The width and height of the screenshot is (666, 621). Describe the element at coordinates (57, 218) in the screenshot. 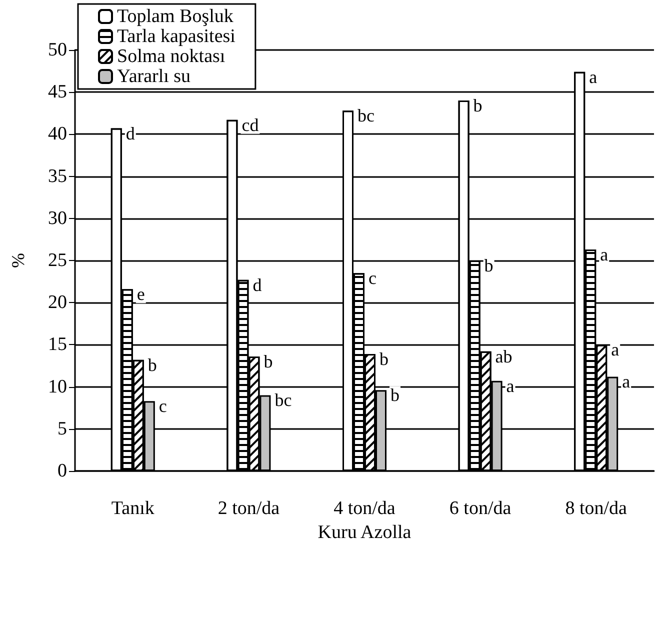

I see `y-tick-label: 30` at that location.